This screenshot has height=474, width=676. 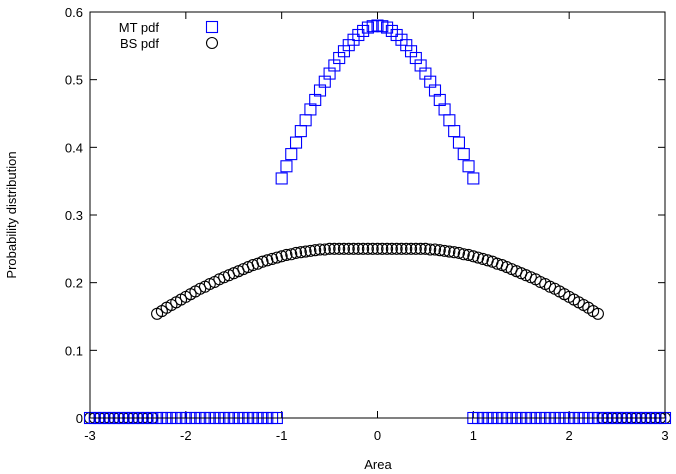 What do you see at coordinates (74, 350) in the screenshot?
I see `y-tick-label: 0.1` at bounding box center [74, 350].